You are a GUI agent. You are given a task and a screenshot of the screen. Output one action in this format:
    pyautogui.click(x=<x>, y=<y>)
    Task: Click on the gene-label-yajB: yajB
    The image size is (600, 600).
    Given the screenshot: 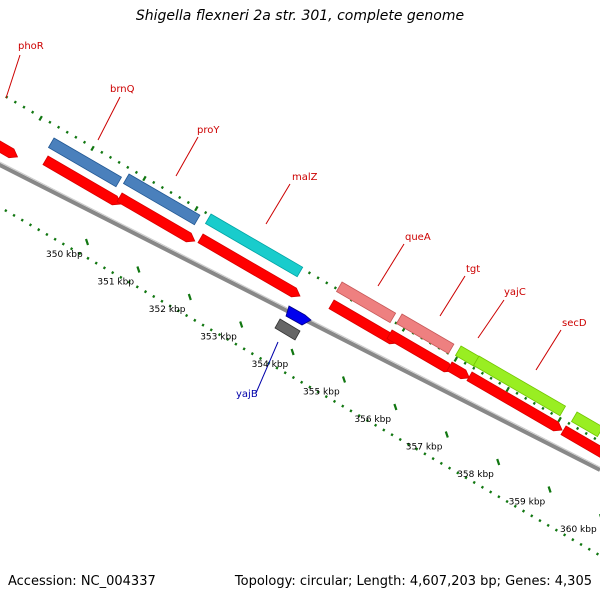 What is the action you would take?
    pyautogui.click(x=247, y=394)
    